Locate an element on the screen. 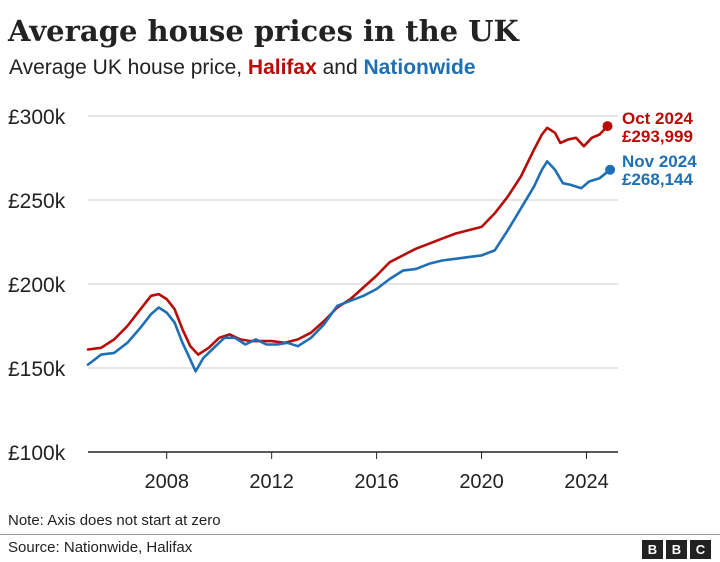 The width and height of the screenshot is (720, 562). subtitle-halifax: Halifax is located at coordinates (282, 67).